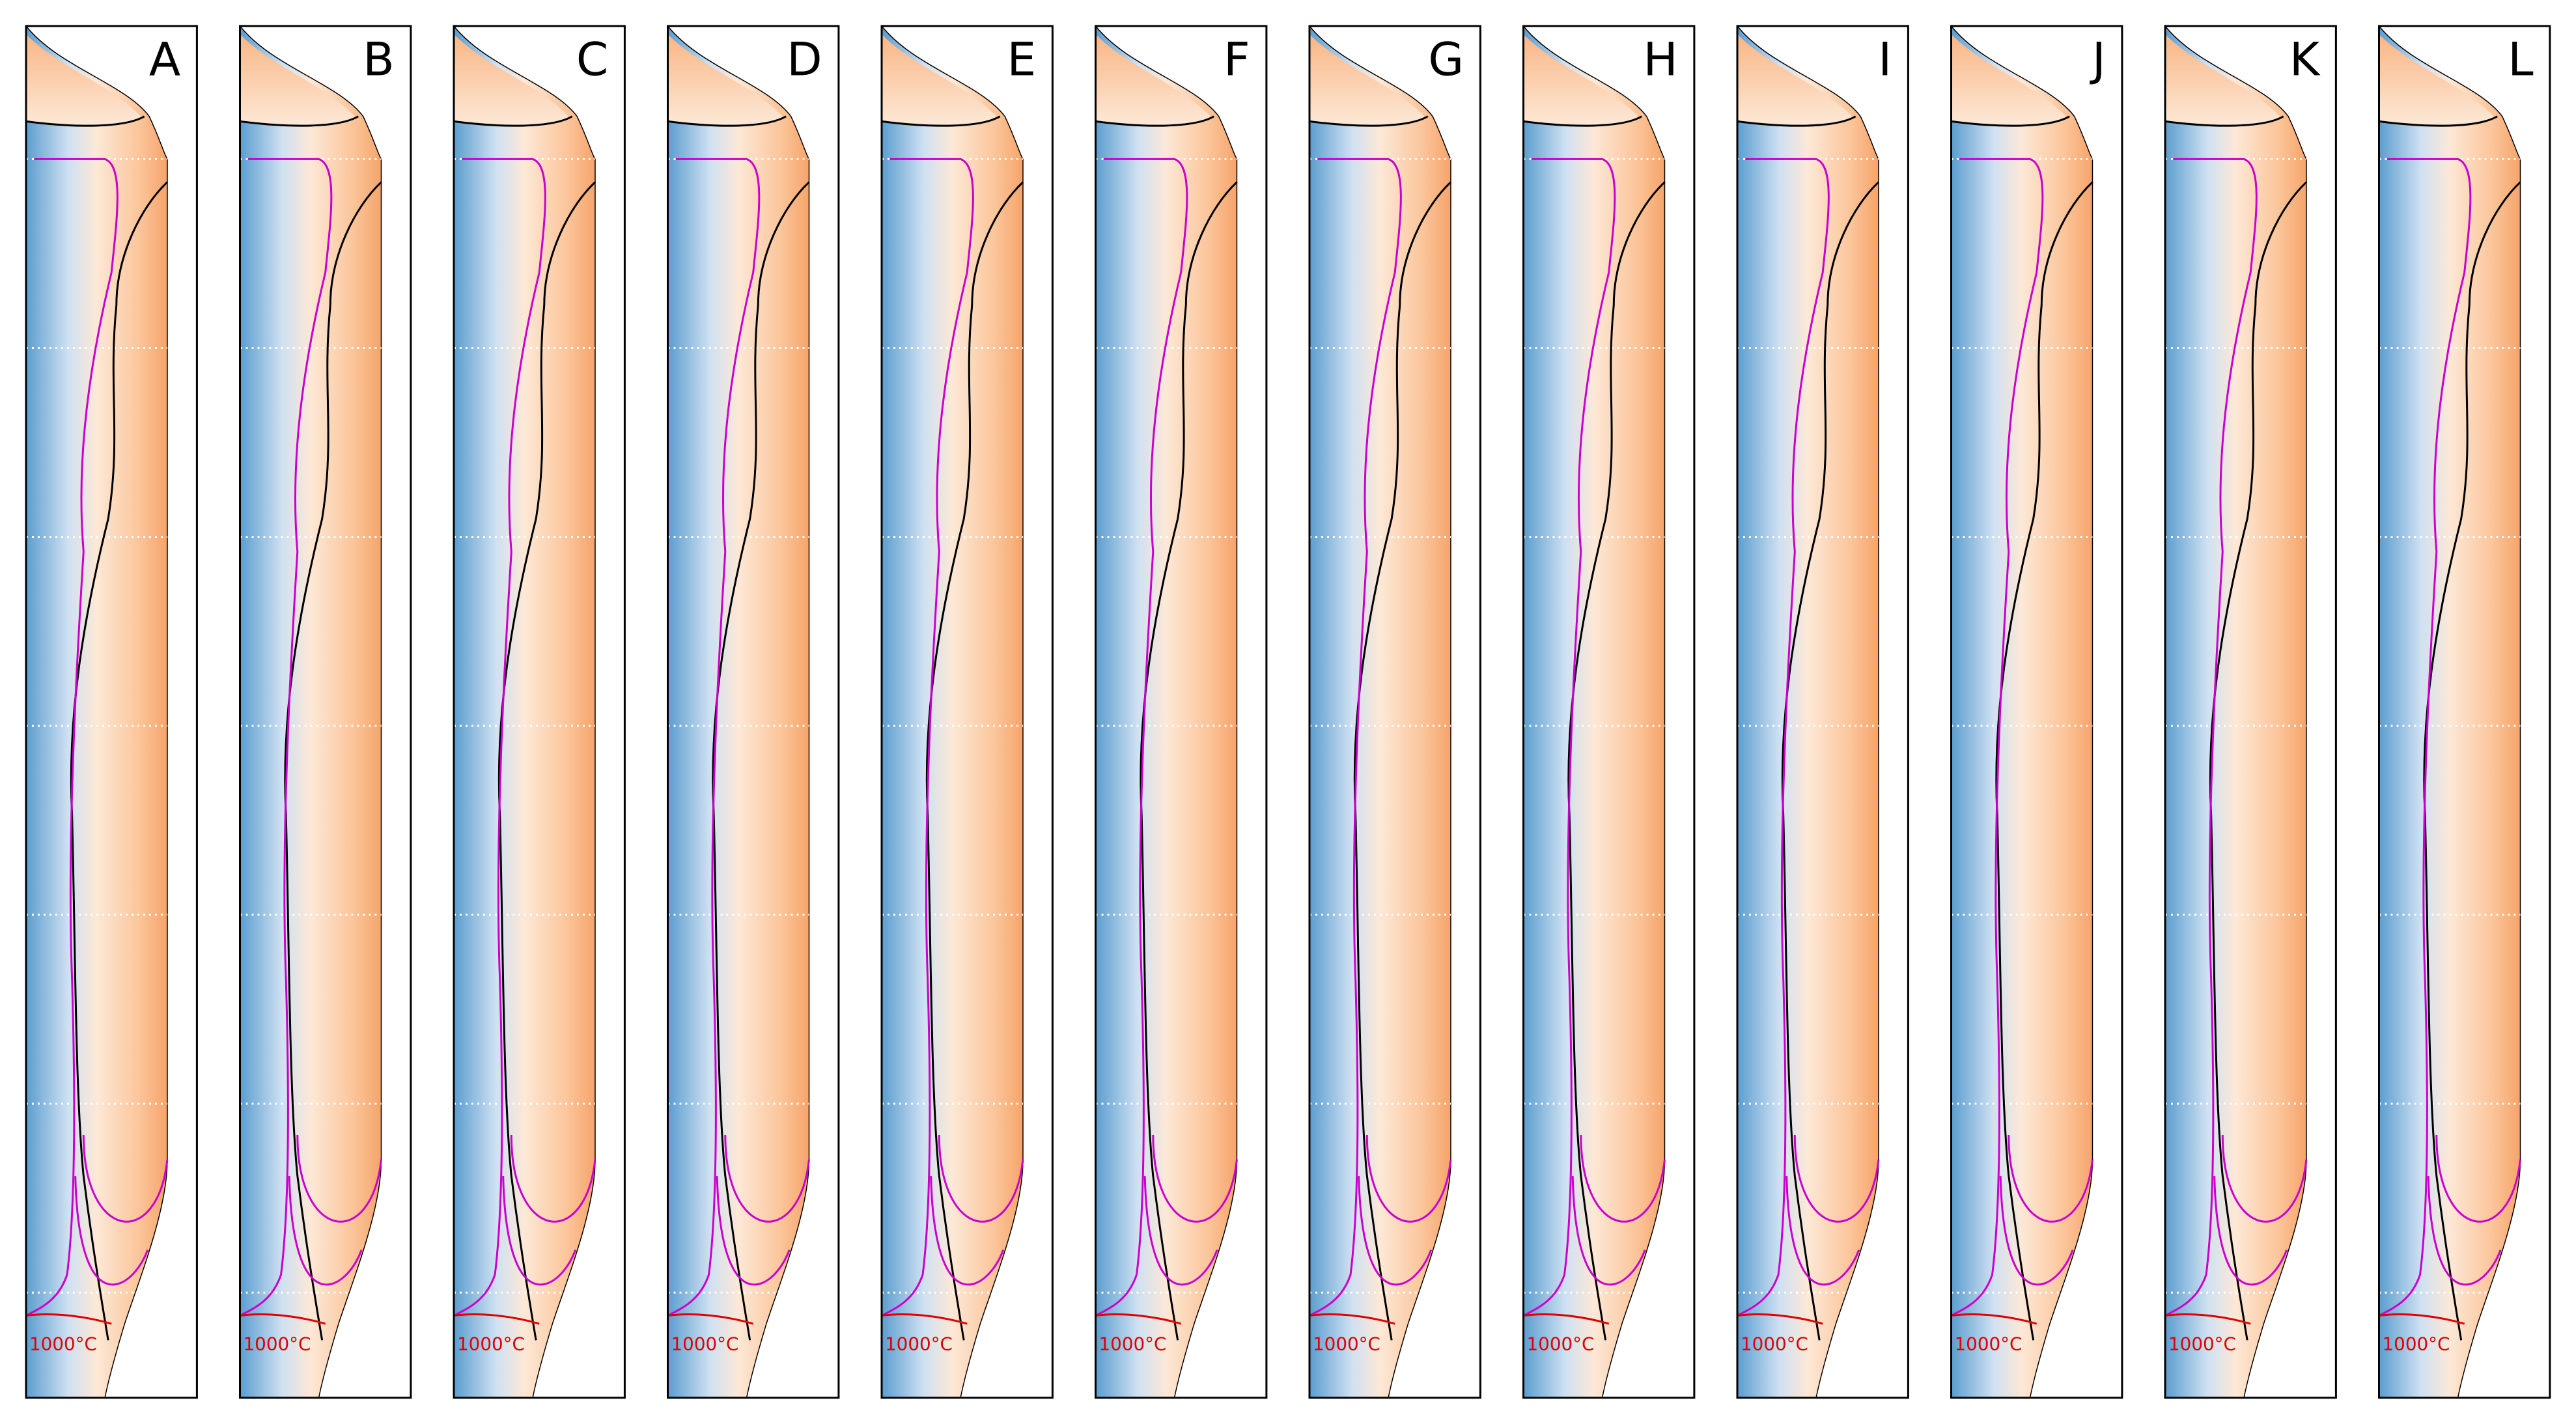 The width and height of the screenshot is (2576, 1422). I want to click on panel: 1000°C H, so click(1609, 712).